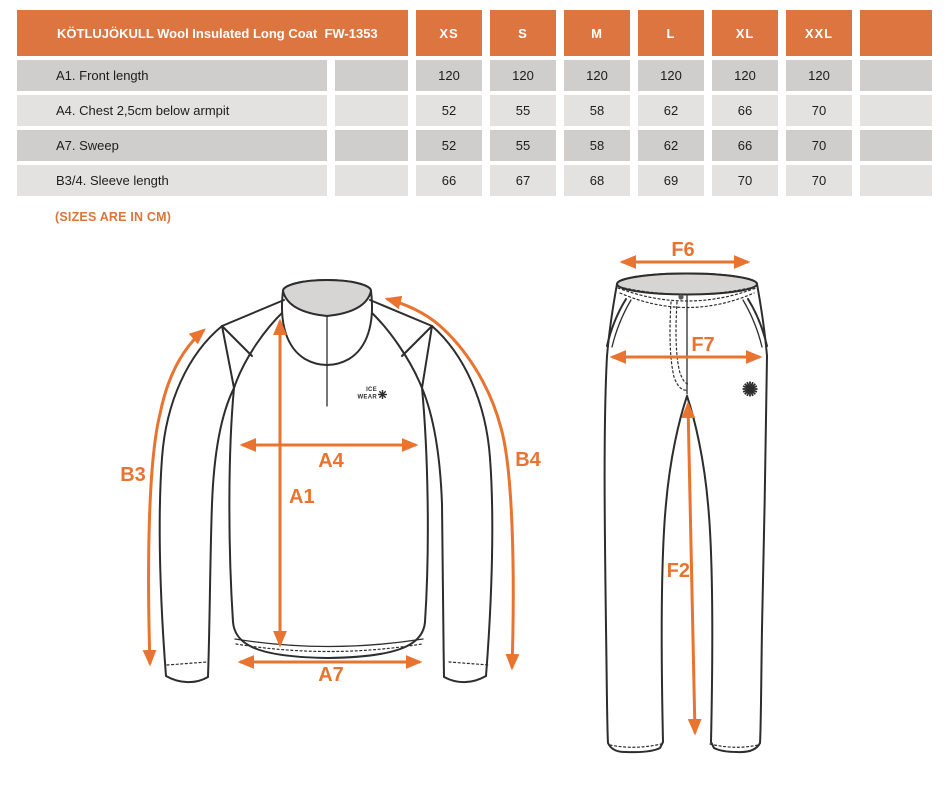 The image size is (952, 785). I want to click on measure-label-f2: F2, so click(678, 571).